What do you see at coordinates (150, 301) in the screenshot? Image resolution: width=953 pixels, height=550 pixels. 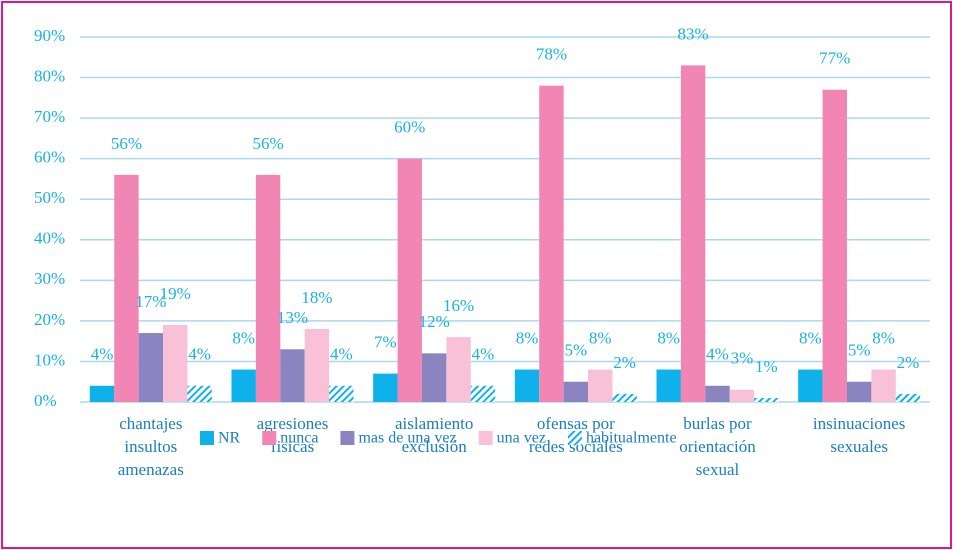 I see `data-label: 17%` at bounding box center [150, 301].